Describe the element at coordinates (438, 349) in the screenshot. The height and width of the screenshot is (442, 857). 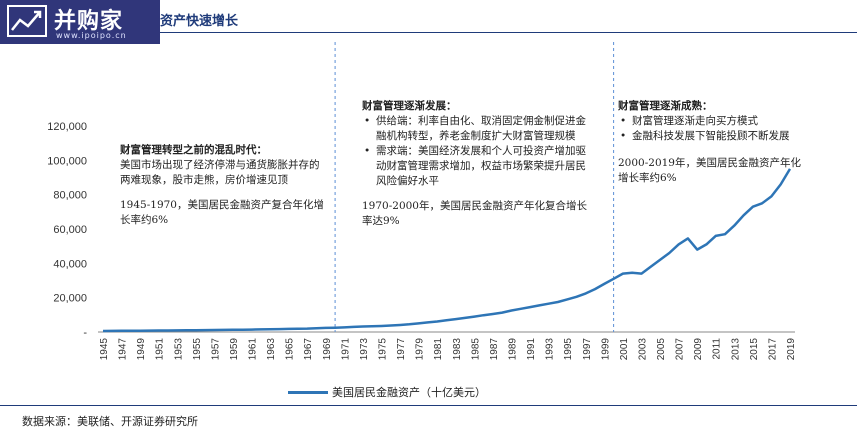
I see `x-tick-label: 1981` at that location.